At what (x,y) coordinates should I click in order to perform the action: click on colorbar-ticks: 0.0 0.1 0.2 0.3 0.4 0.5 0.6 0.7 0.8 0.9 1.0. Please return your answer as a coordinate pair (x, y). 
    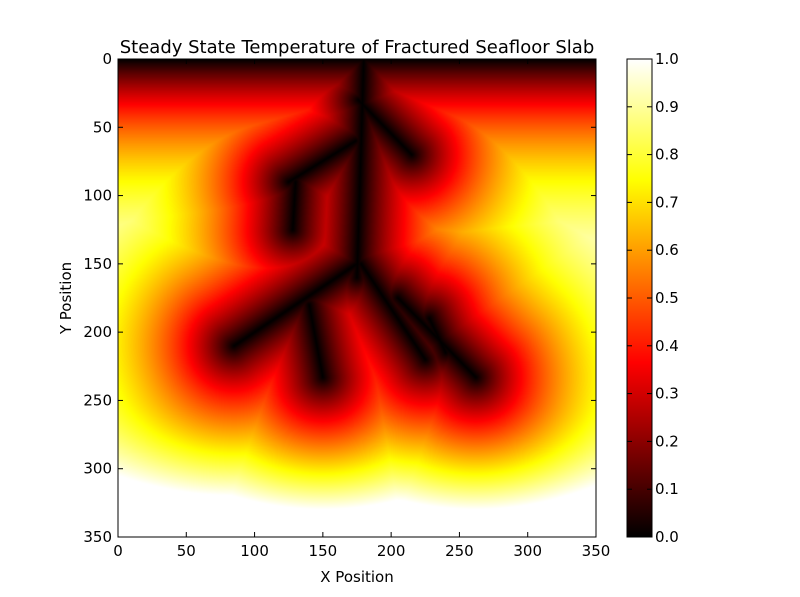
    Looking at the image, I should click on (653, 298).